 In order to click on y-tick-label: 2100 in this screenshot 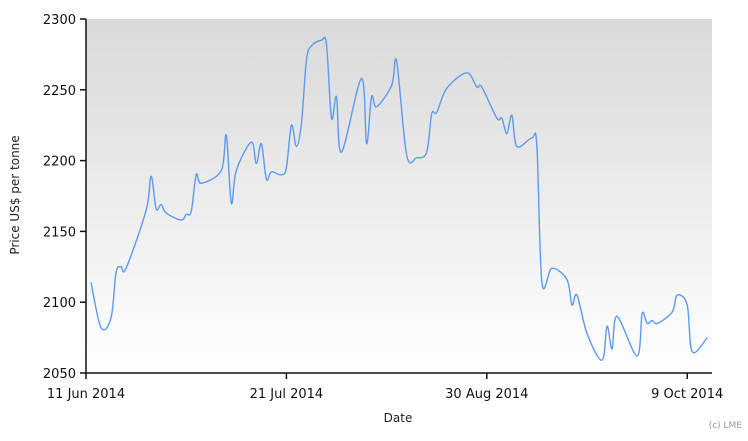, I will do `click(59, 303)`.